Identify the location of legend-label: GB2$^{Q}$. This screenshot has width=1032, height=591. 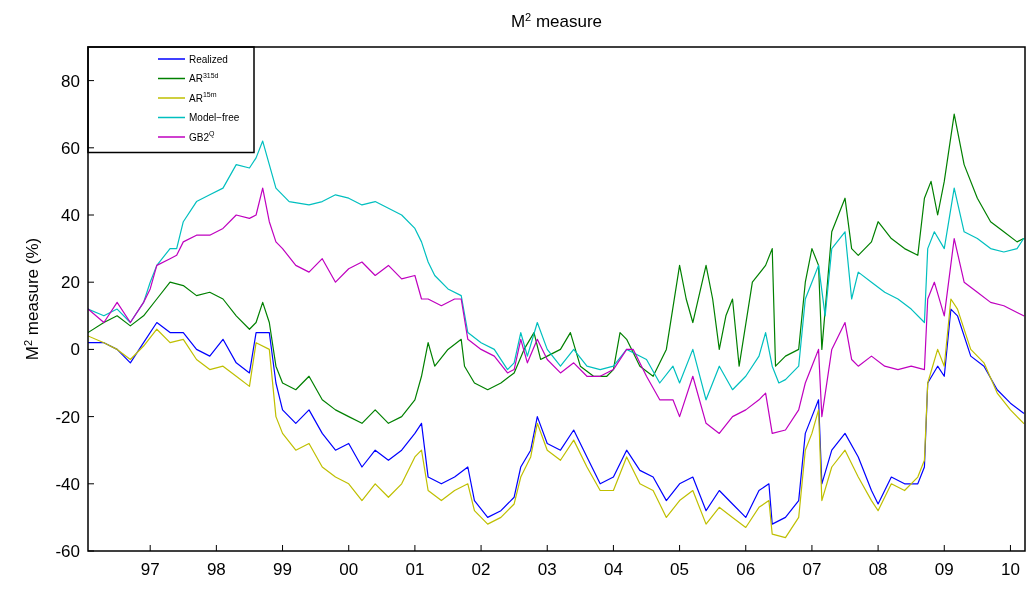
(202, 136).